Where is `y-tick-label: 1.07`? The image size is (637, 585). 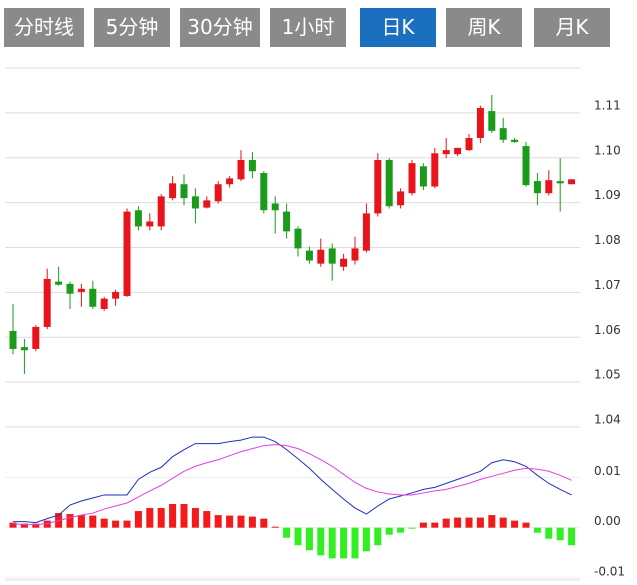
y-tick-label: 1.07 is located at coordinates (607, 285).